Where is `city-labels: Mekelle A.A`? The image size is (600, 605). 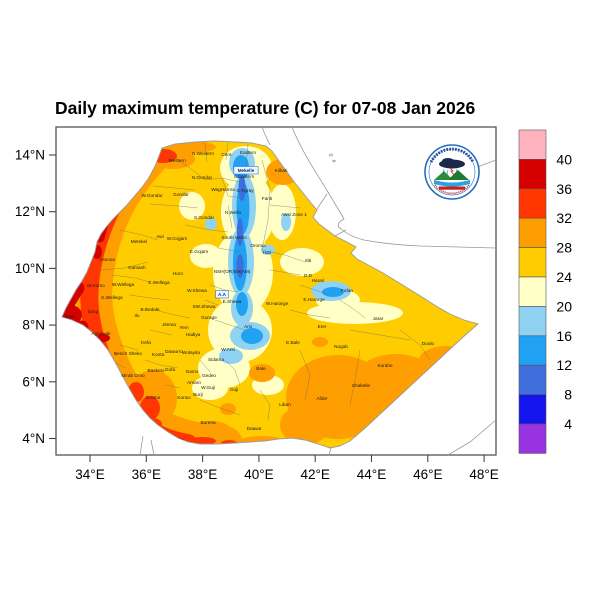
city-labels: Mekelle A.A is located at coordinates (237, 232).